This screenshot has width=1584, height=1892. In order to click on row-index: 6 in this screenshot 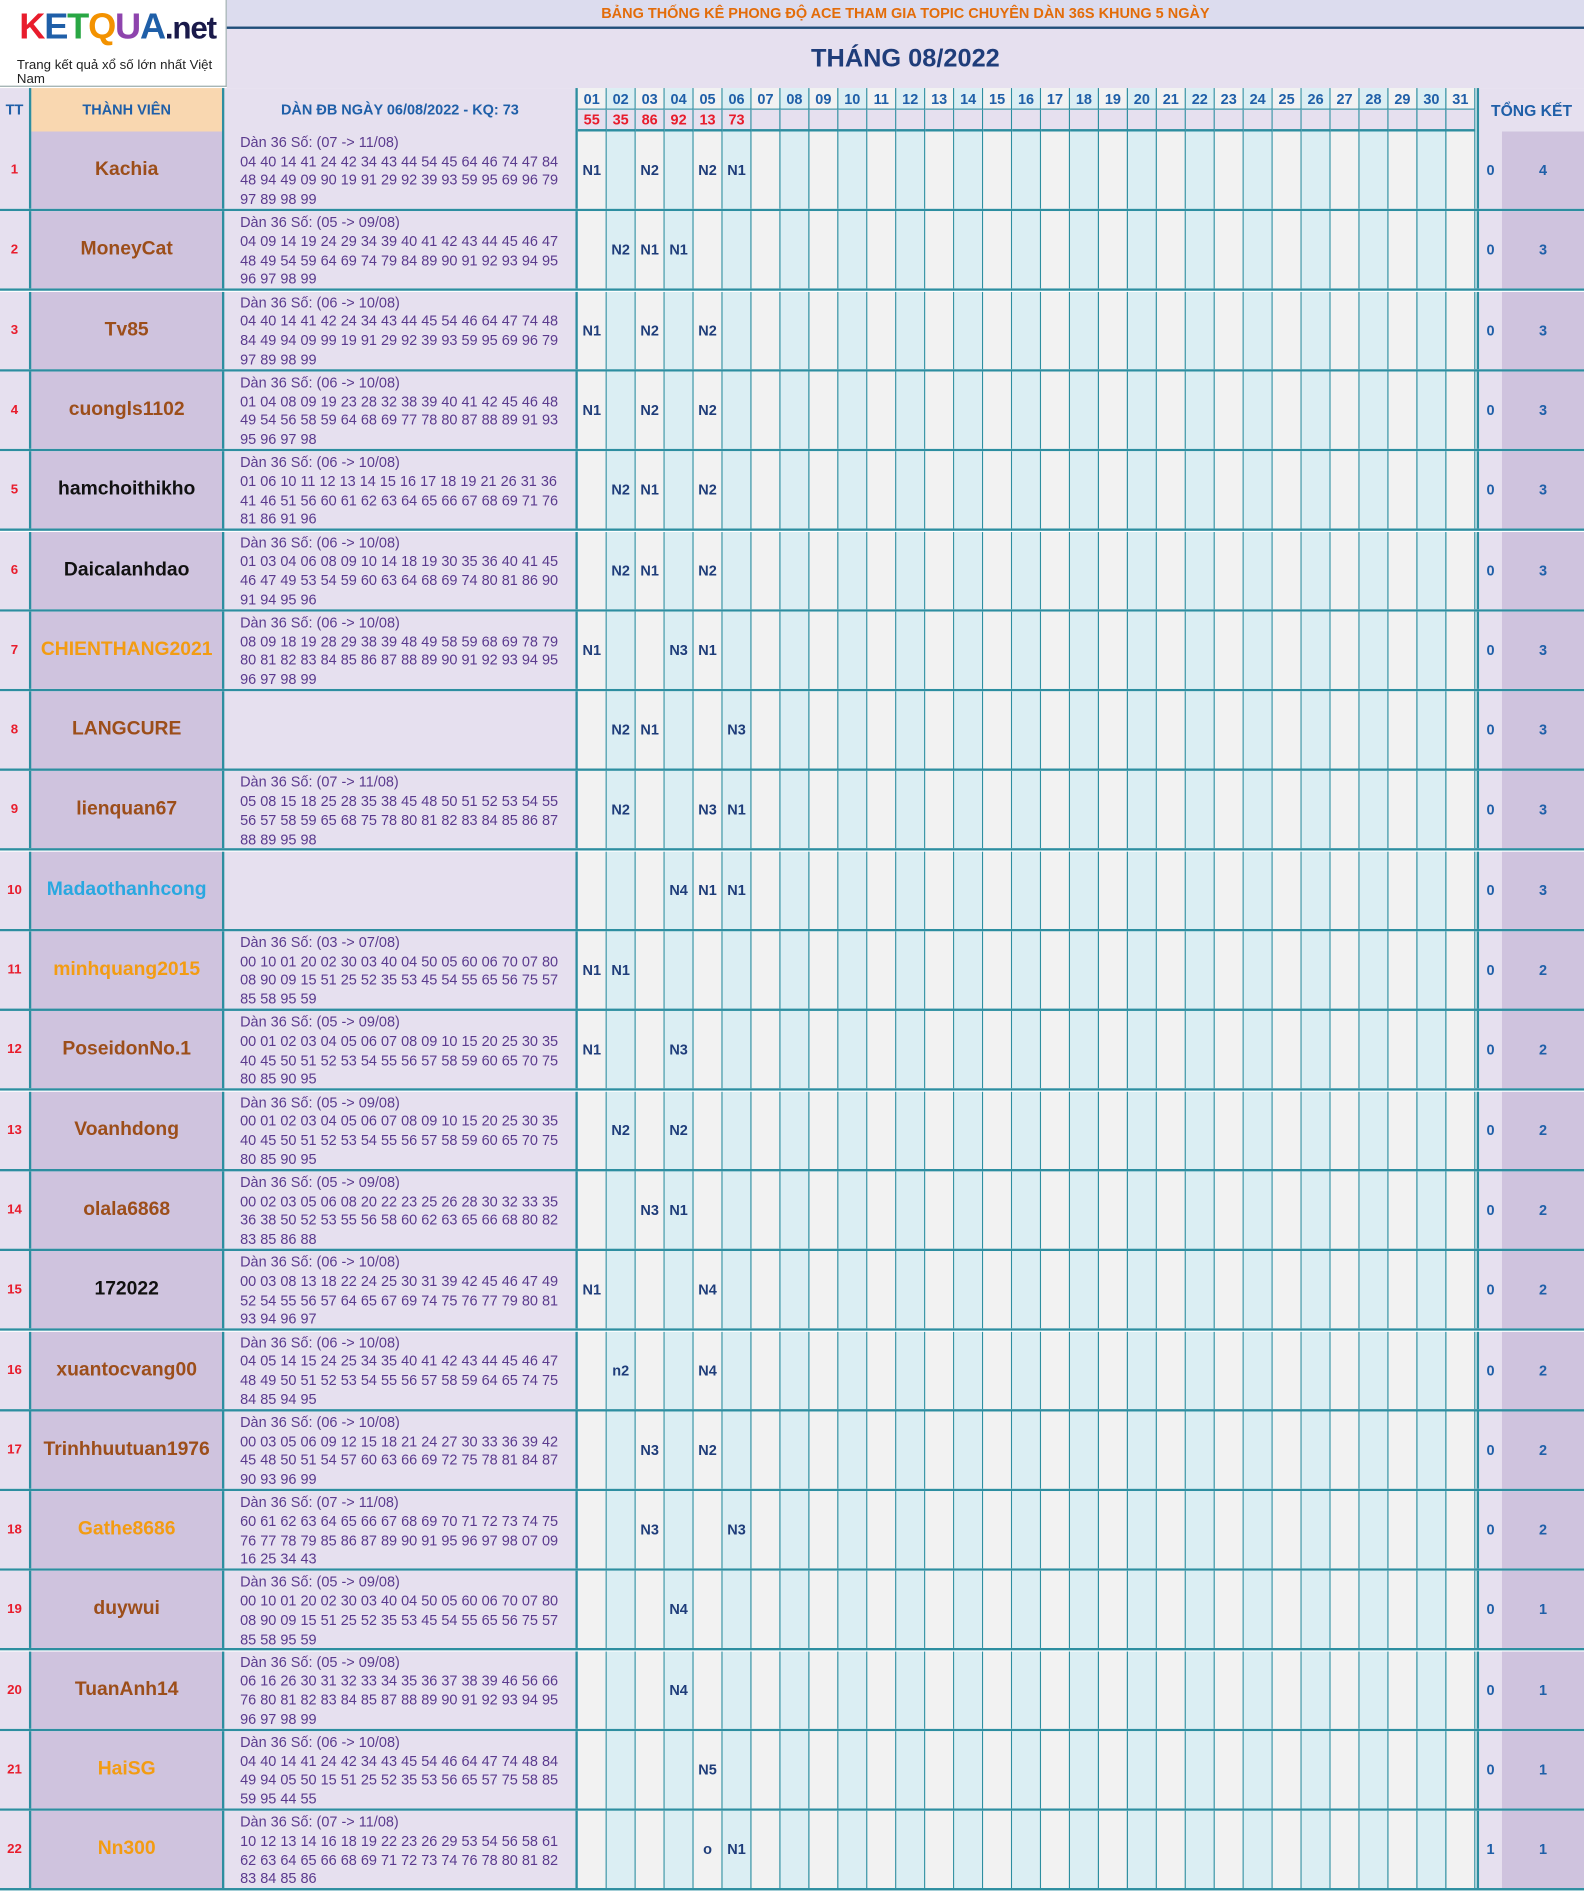, I will do `click(16, 570)`.